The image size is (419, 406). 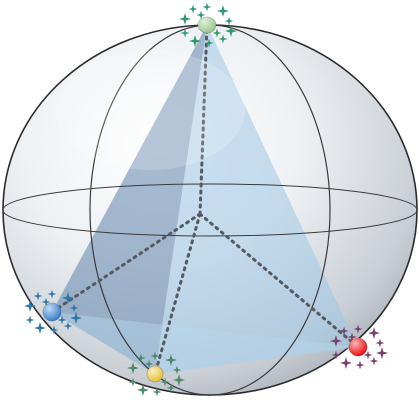 I want to click on dotted-line-left, so click(x=126, y=263).